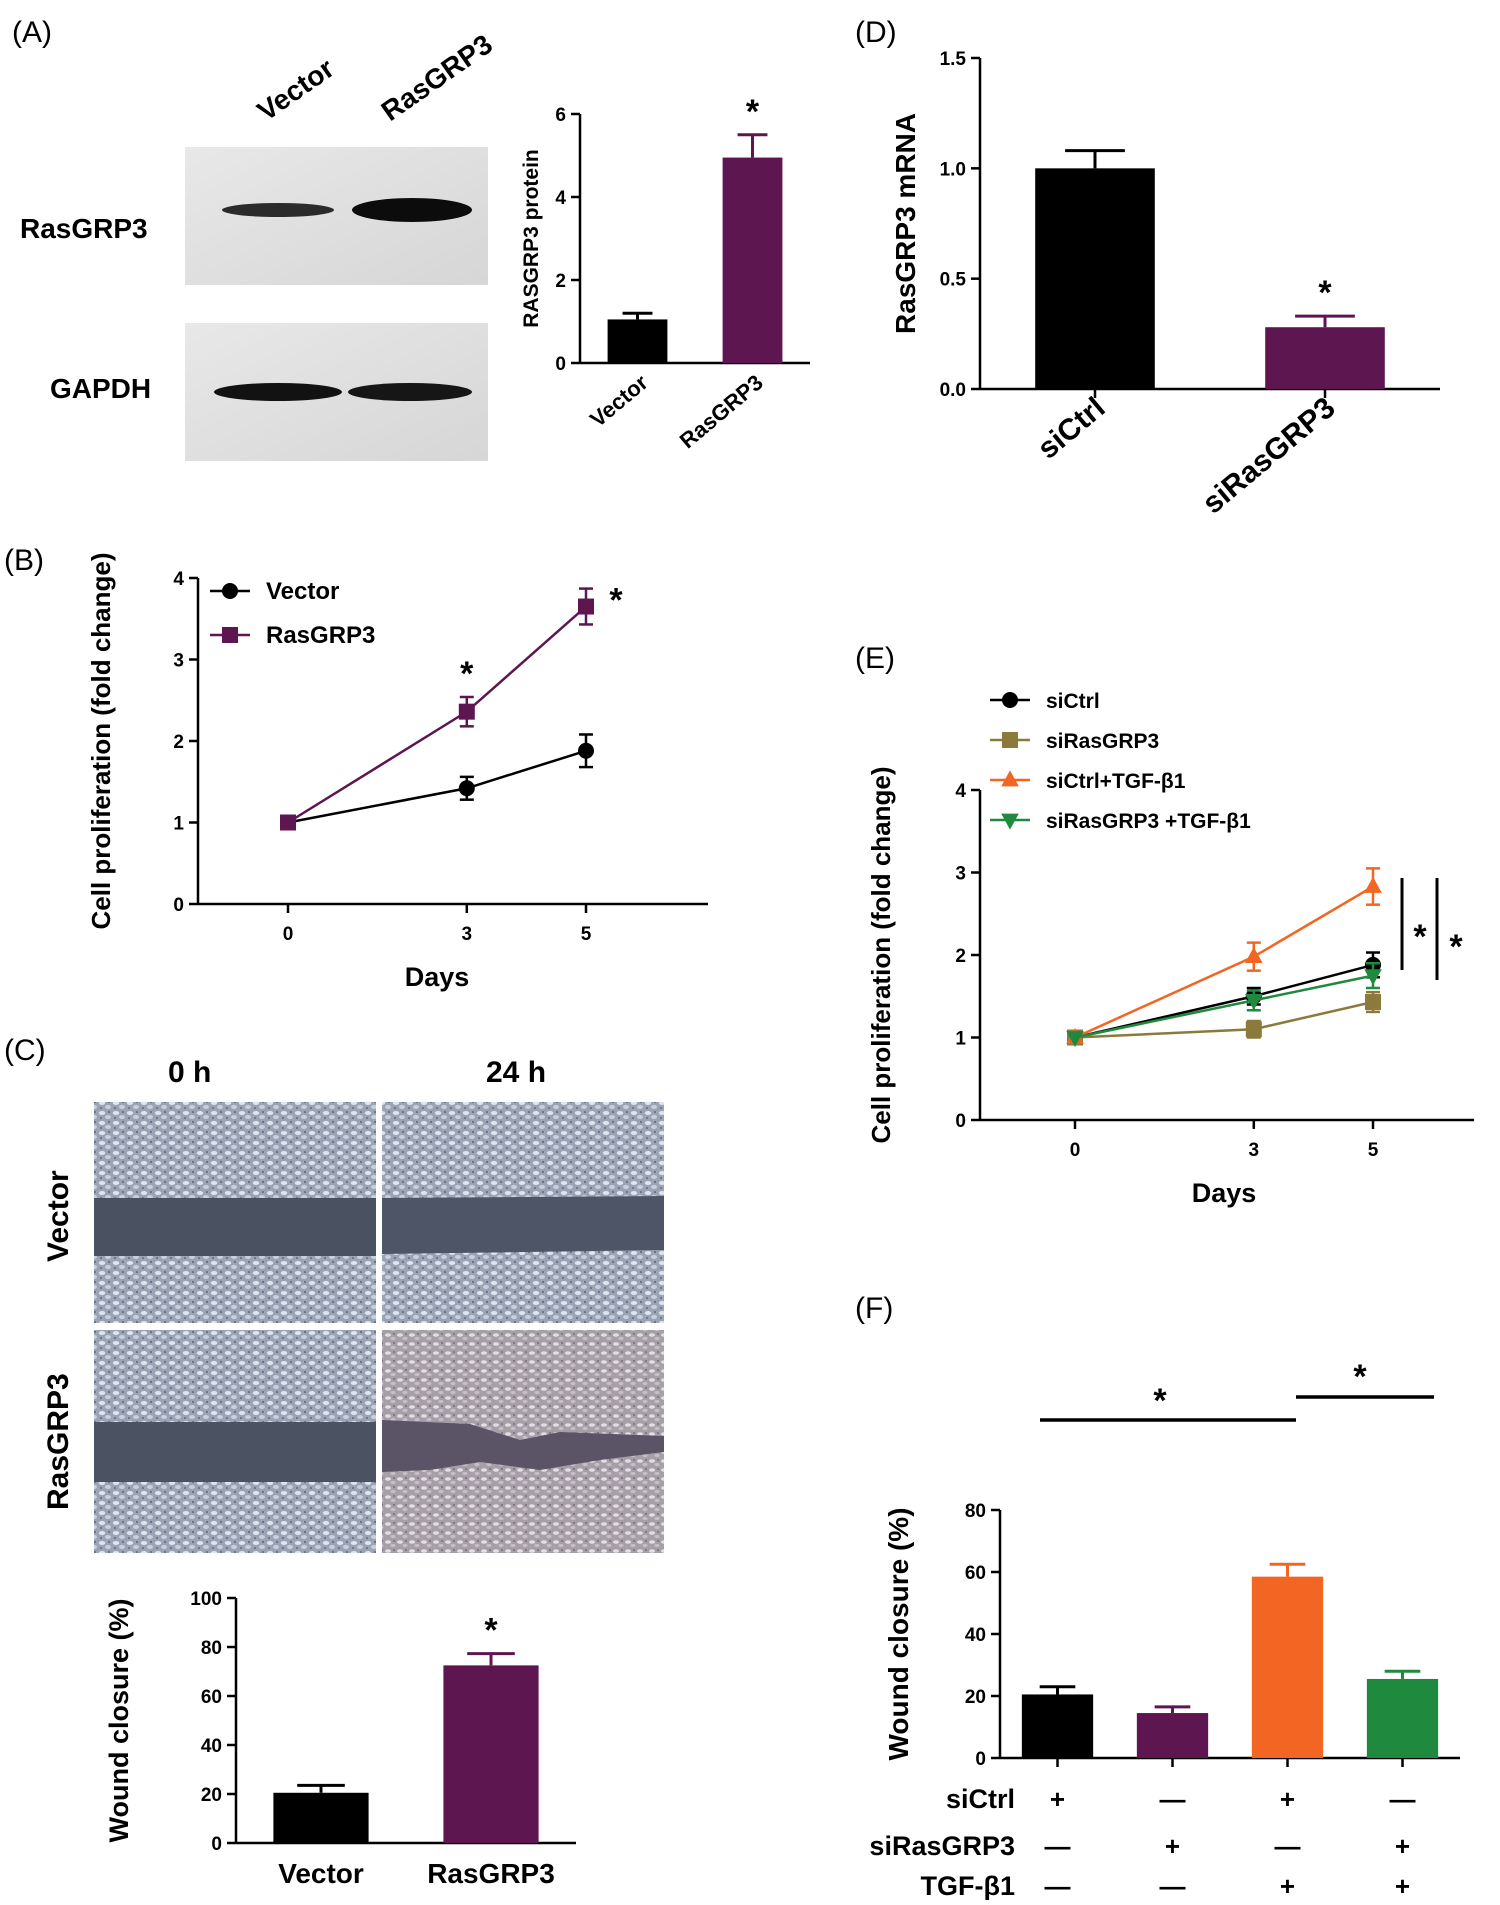 The height and width of the screenshot is (1905, 1500). I want to click on blot-lane-label-vector: Vector, so click(296, 89).